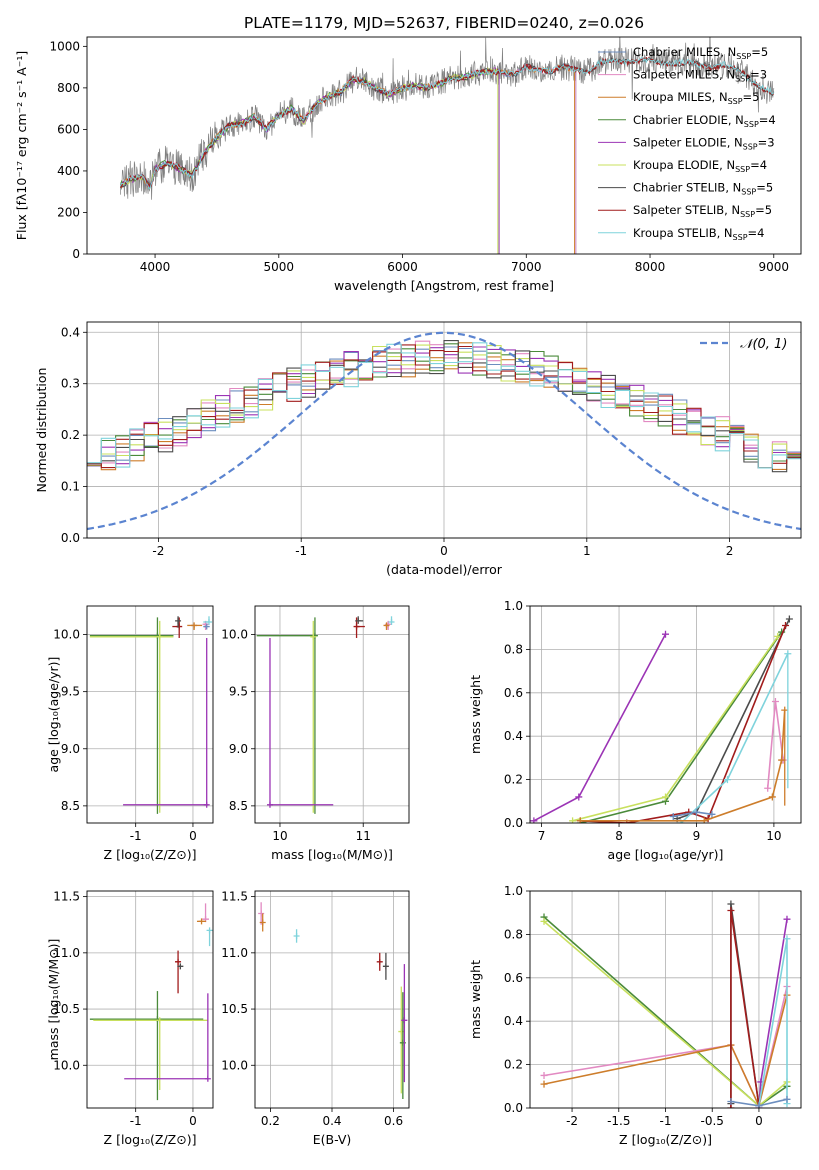 This screenshot has width=819, height=1170. I want to click on legend-n-value: =4, so click(767, 120).